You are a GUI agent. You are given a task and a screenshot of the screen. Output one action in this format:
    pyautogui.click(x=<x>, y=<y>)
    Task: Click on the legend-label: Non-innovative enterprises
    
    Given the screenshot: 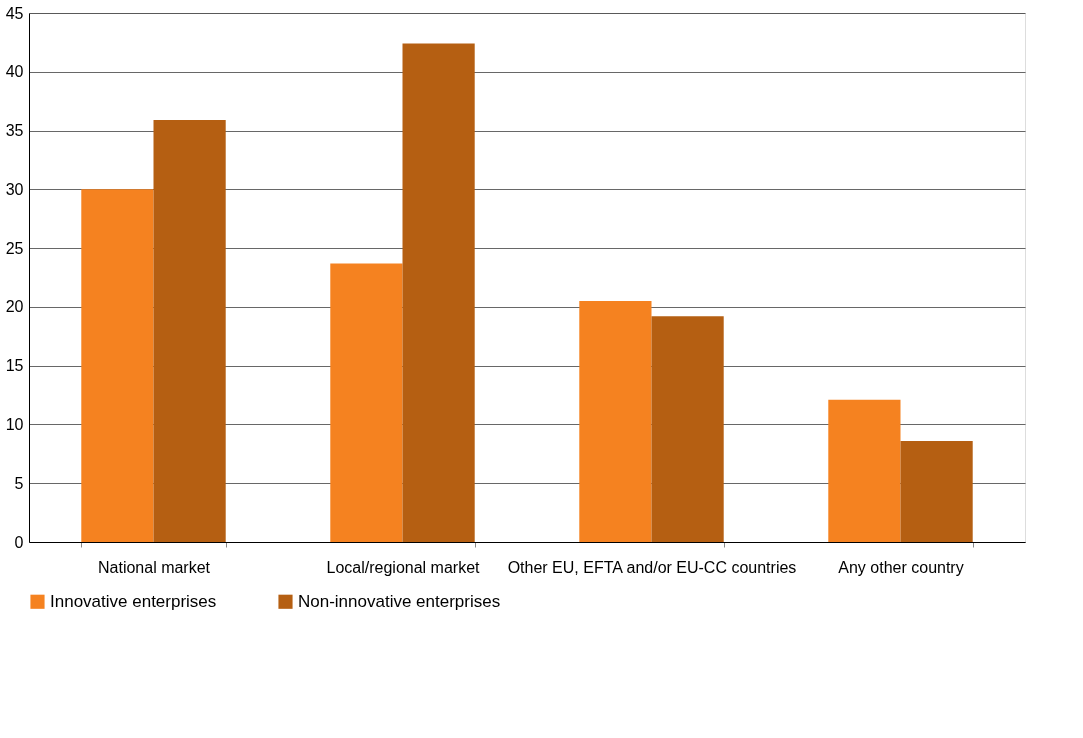 What is the action you would take?
    pyautogui.click(x=399, y=601)
    